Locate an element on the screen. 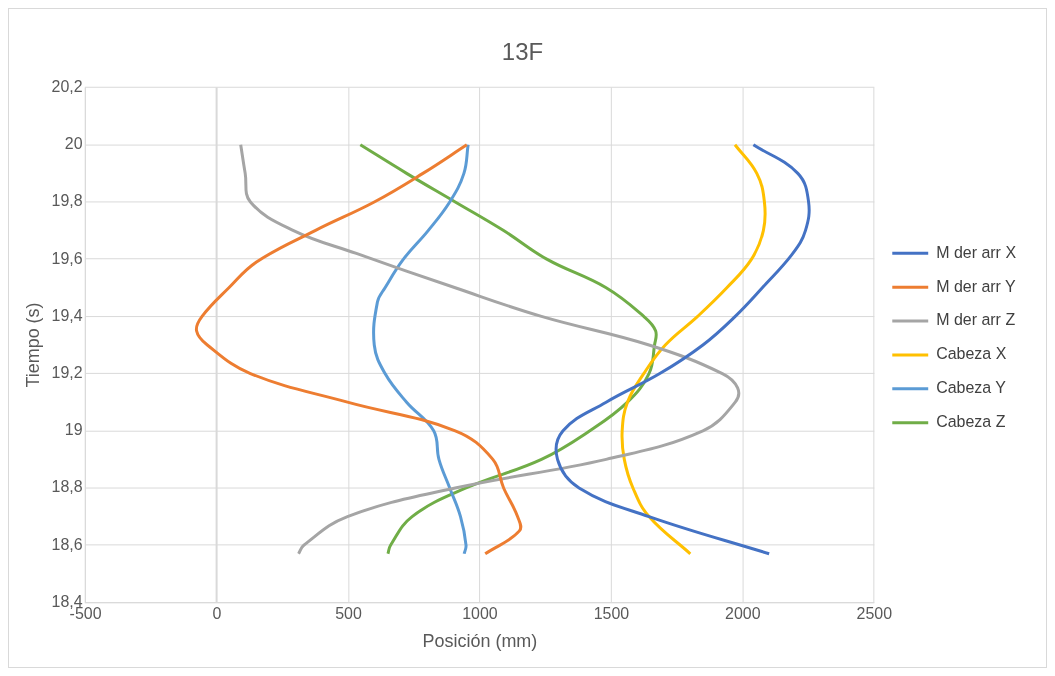 The width and height of the screenshot is (1055, 676). y-tick-label: 18,6 is located at coordinates (67, 544).